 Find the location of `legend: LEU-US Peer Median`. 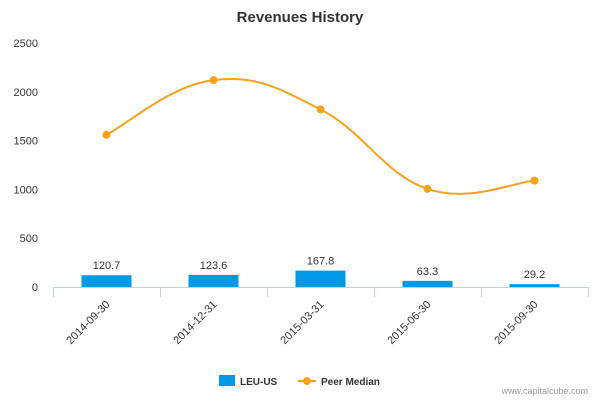

legend: LEU-US Peer Median is located at coordinates (299, 381).